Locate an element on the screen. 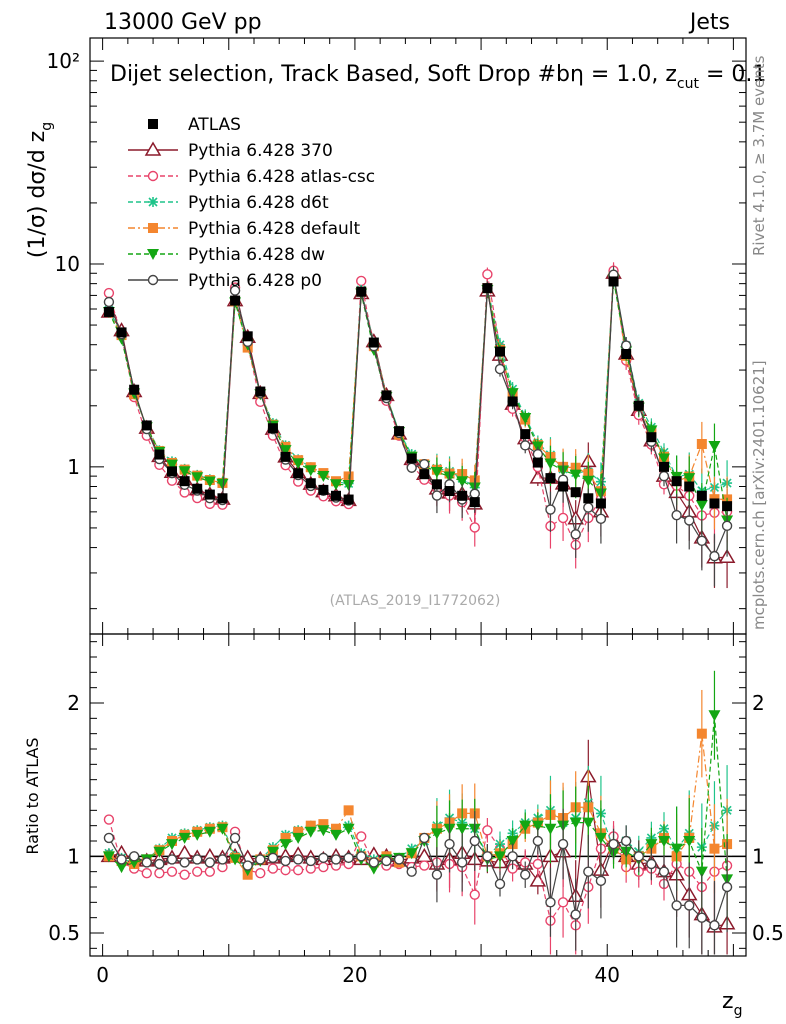  main-y-axis-label: (1/σ) dσ/d zg is located at coordinates (40, 190).